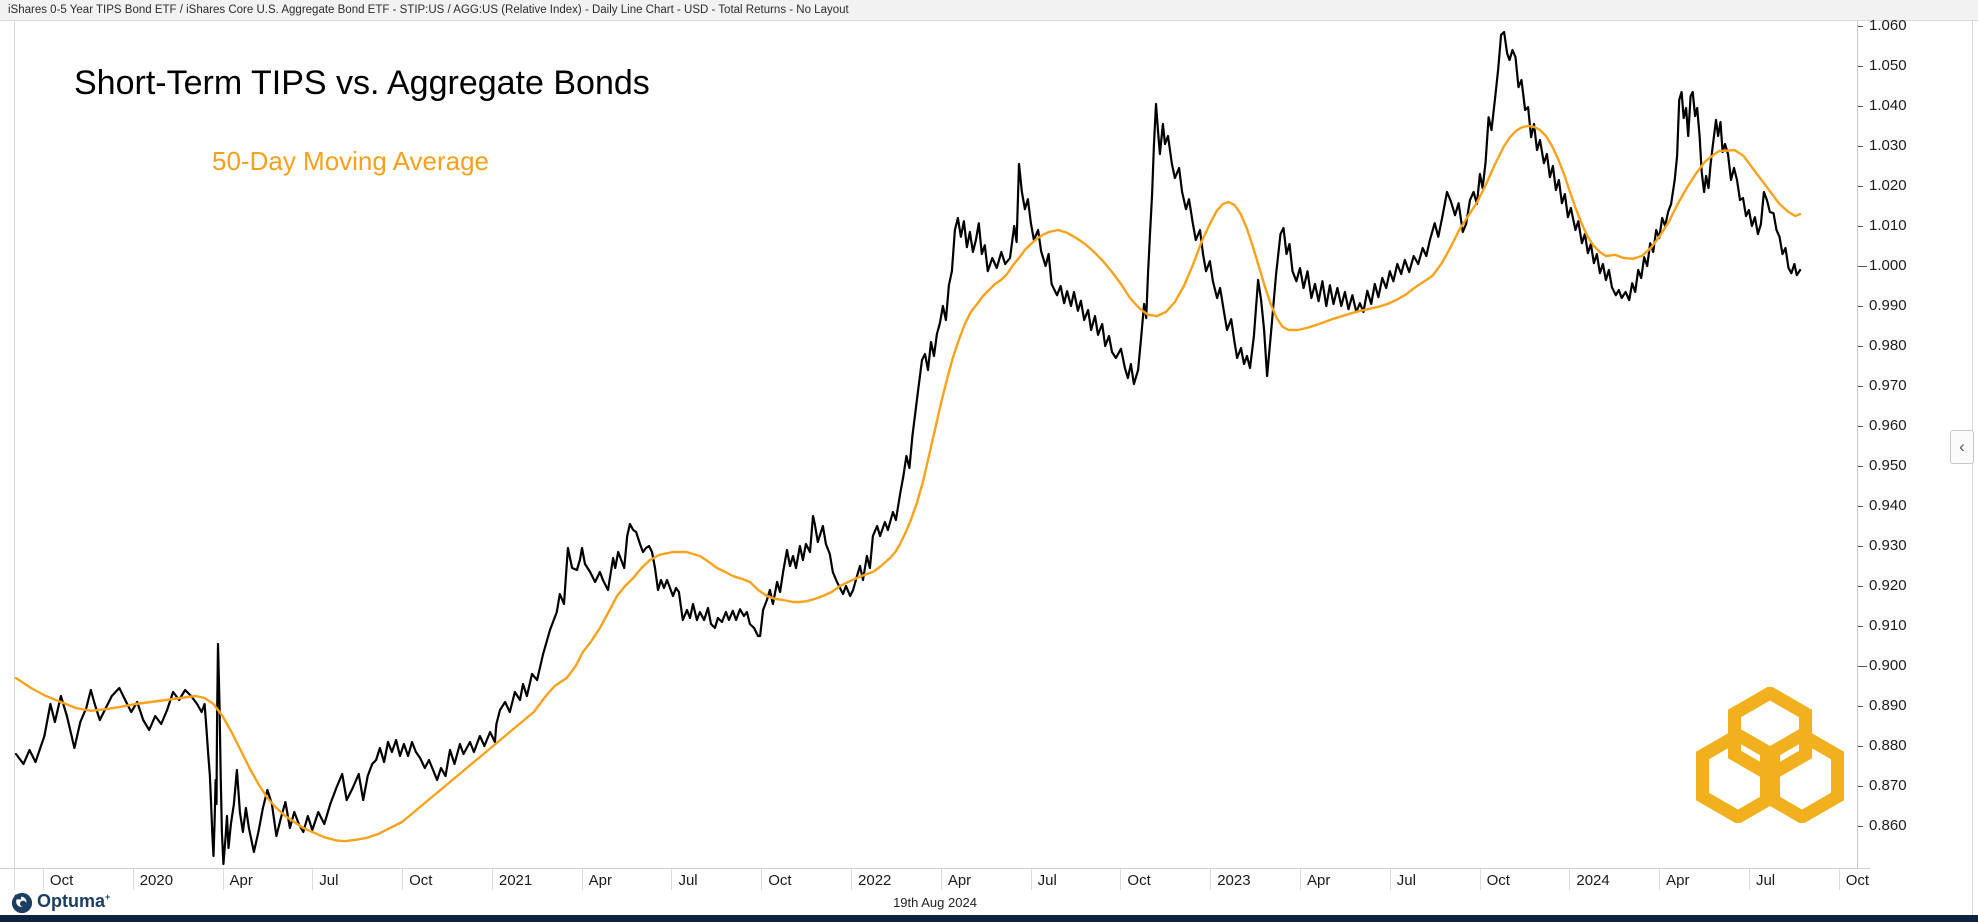 This screenshot has height=922, width=1978. I want to click on y-axis-label: 0.980, so click(1888, 345).